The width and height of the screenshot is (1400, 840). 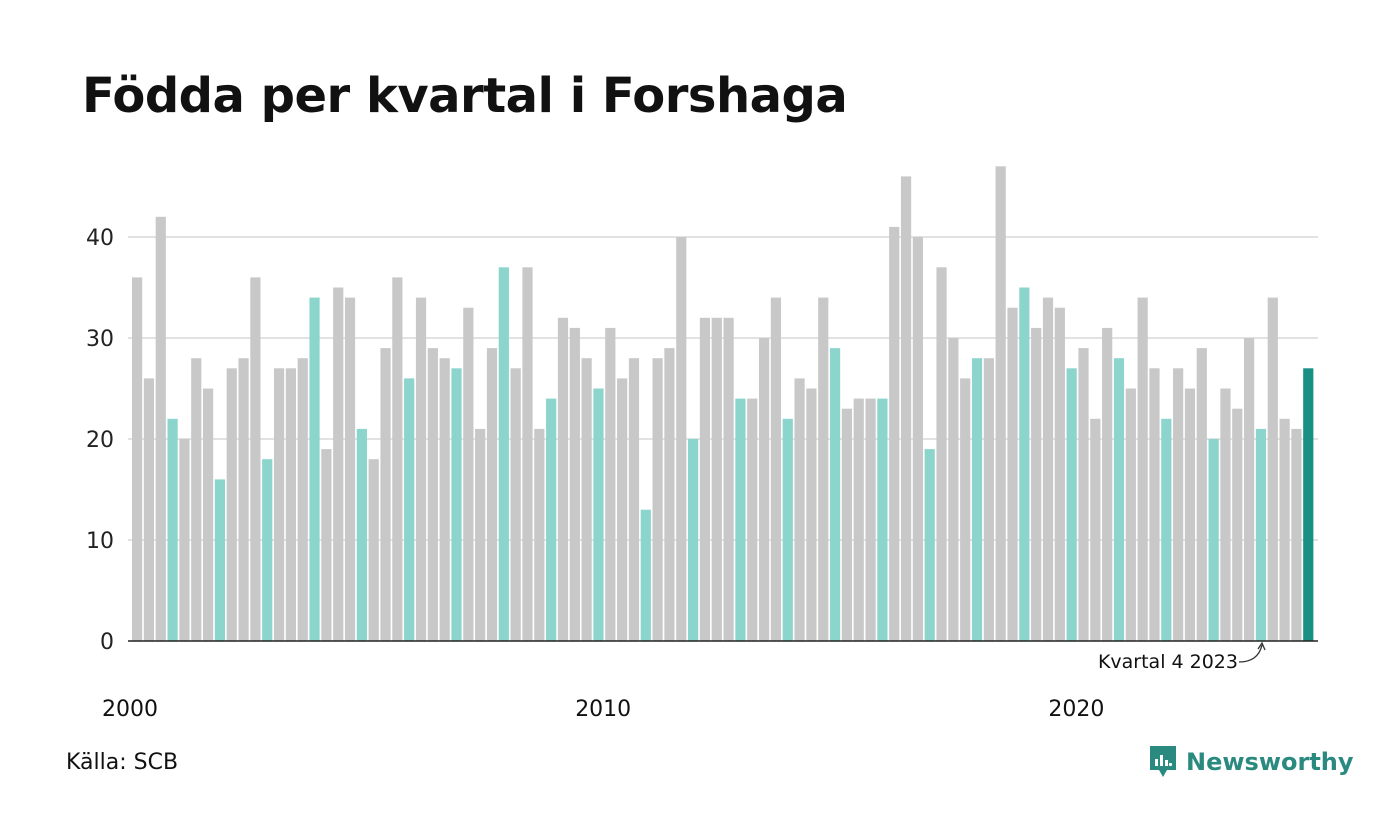 What do you see at coordinates (122, 762) in the screenshot?
I see `source-note: Källa: SCB` at bounding box center [122, 762].